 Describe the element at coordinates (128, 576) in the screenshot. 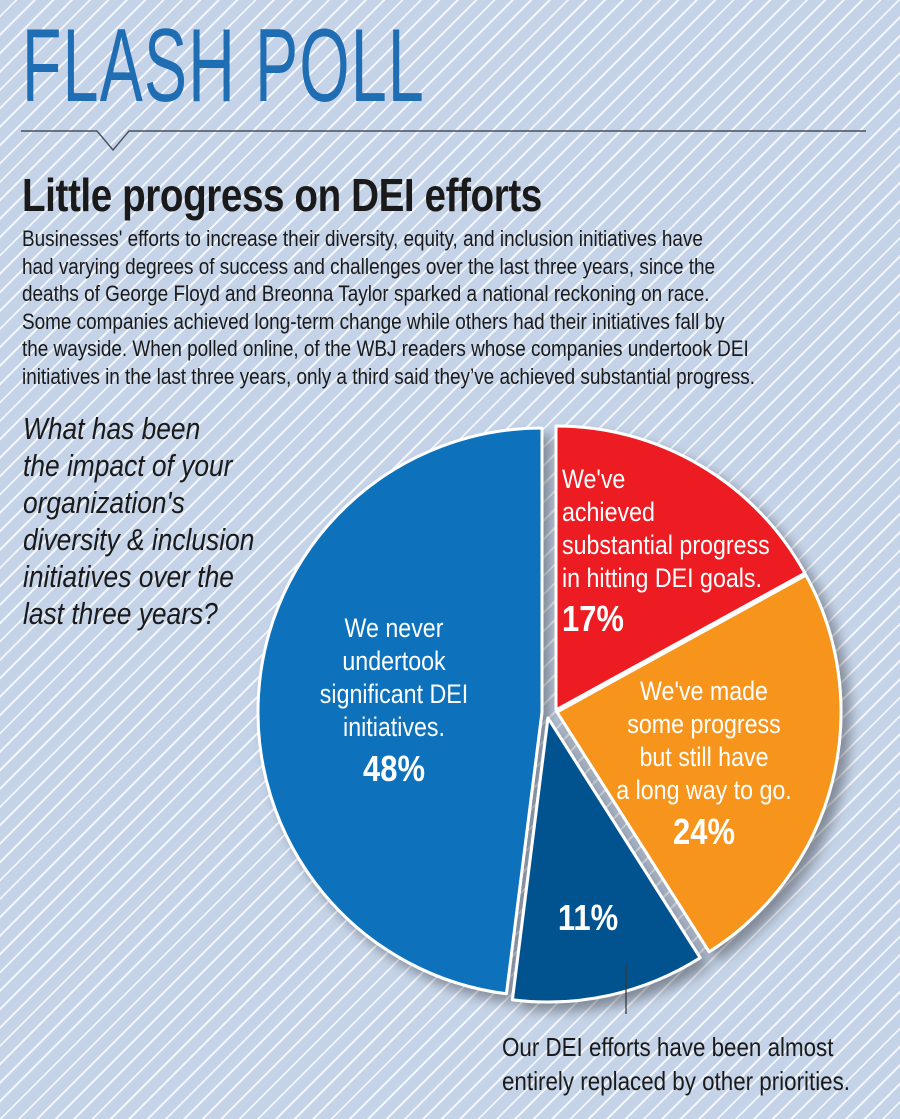

I see `question-line: initiatives over the` at that location.